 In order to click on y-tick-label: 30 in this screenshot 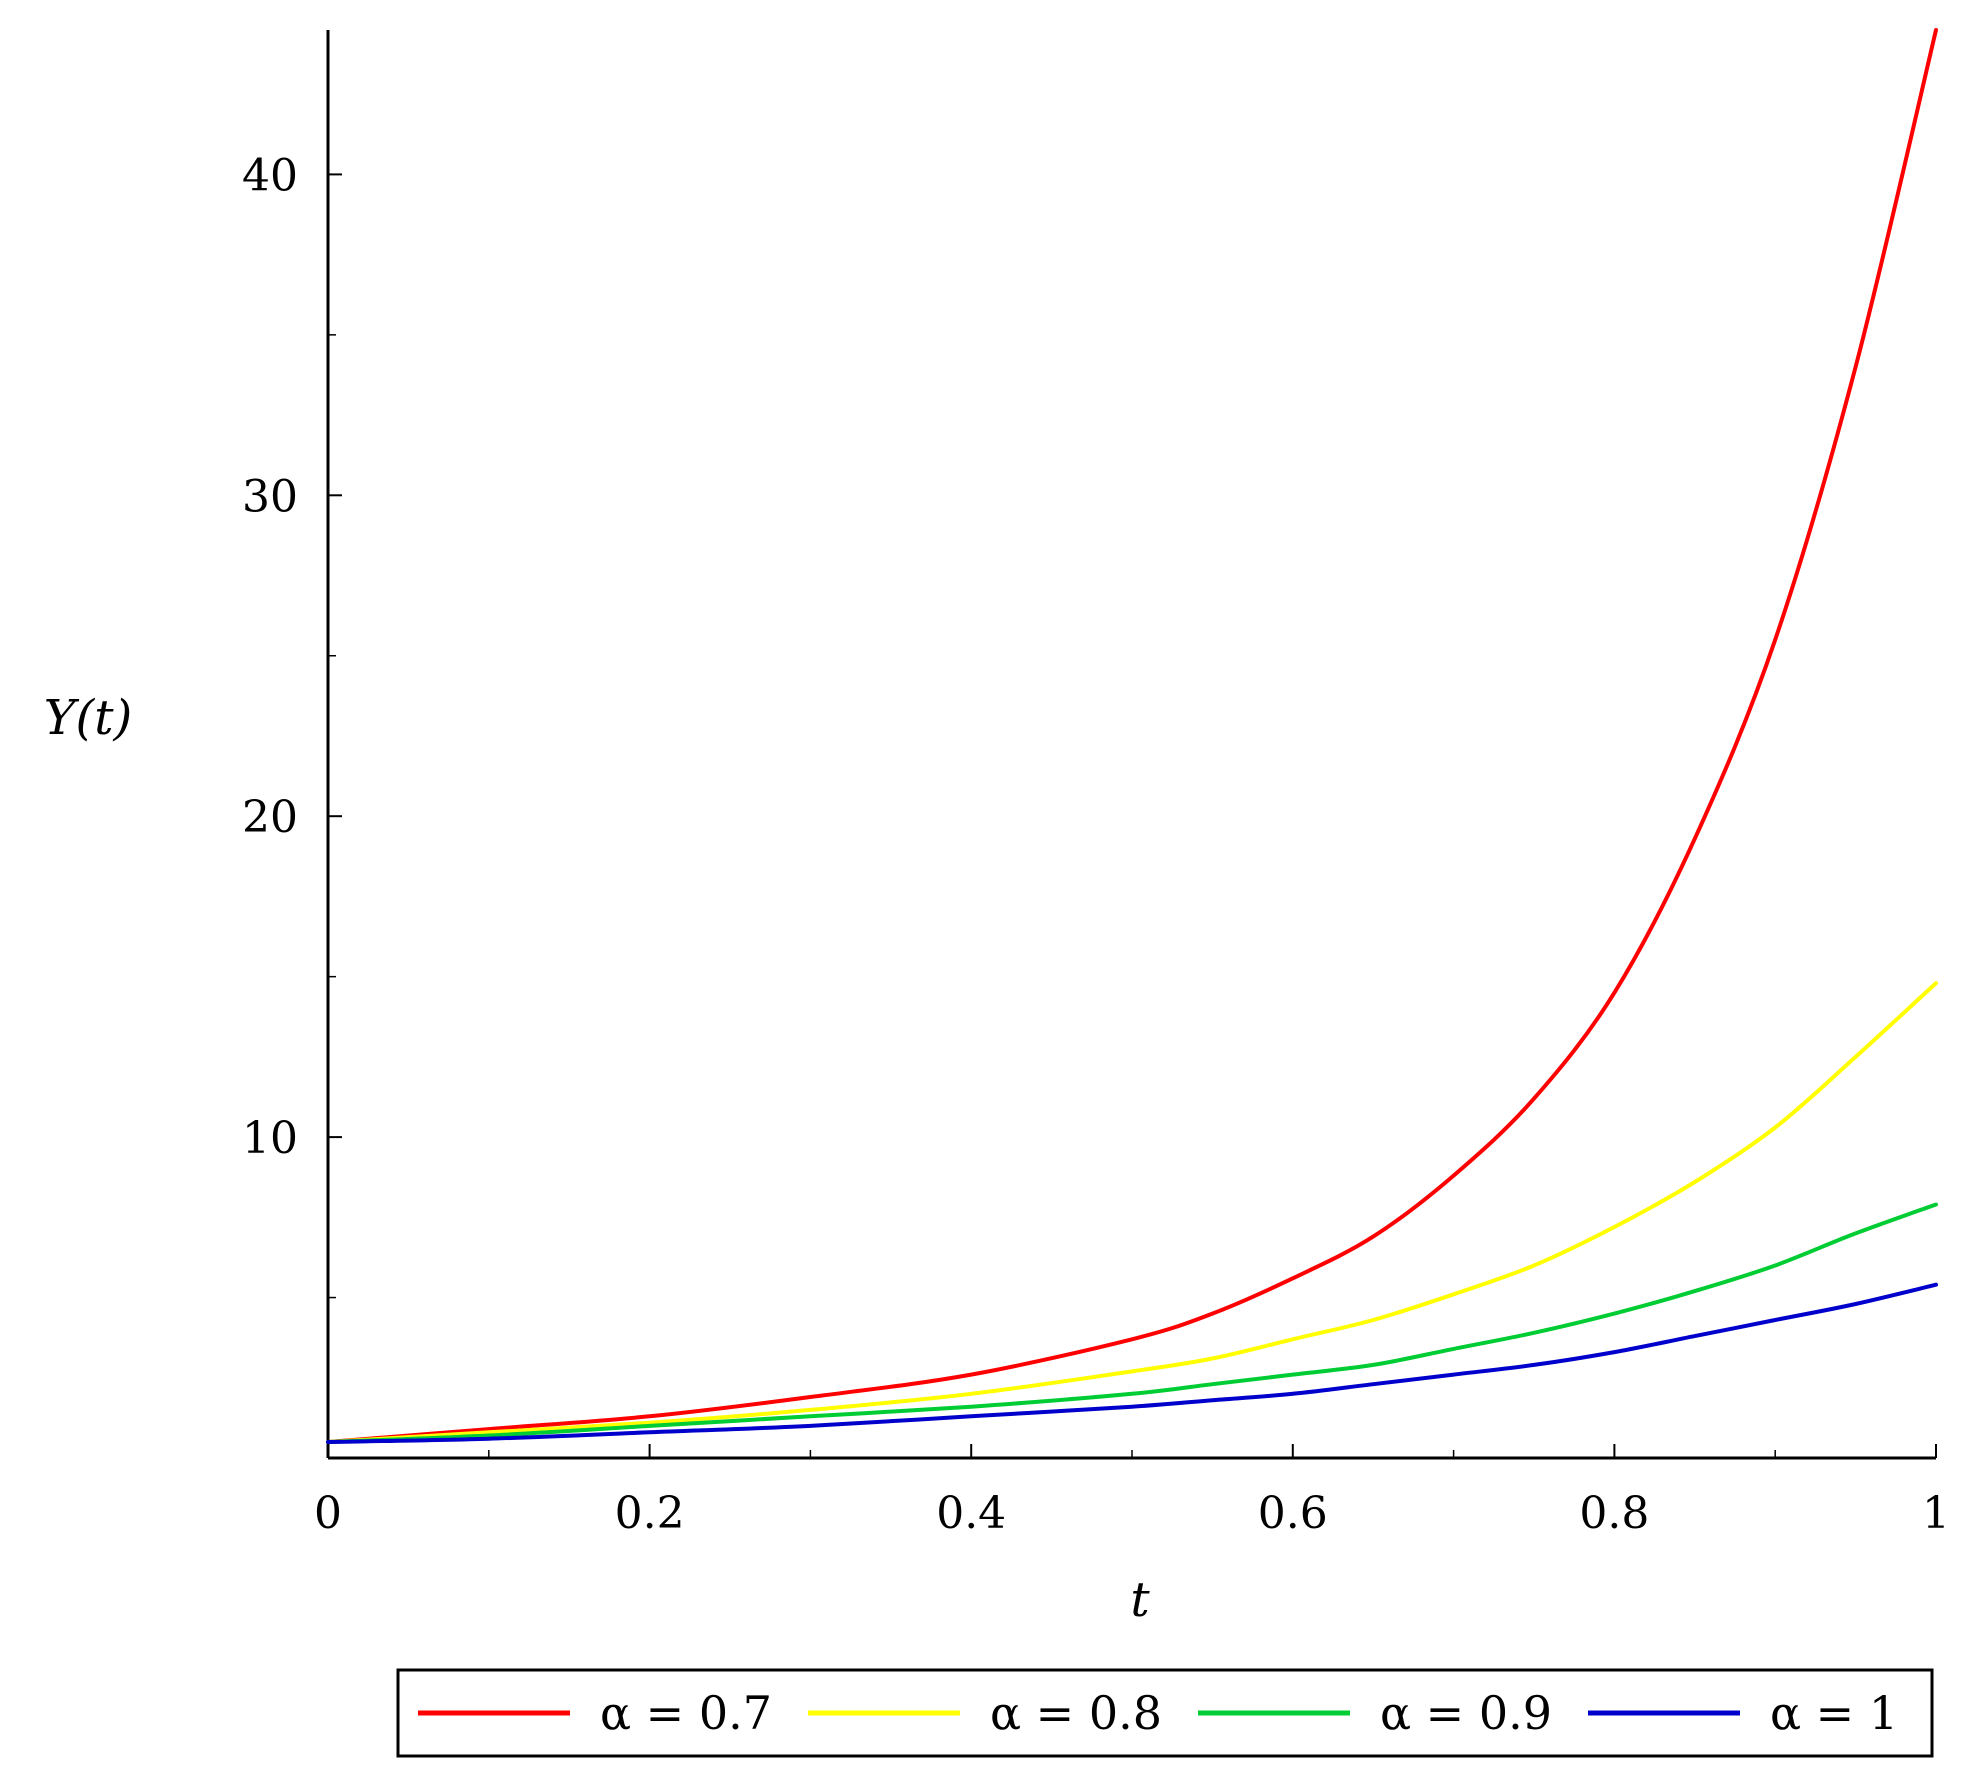, I will do `click(270, 496)`.